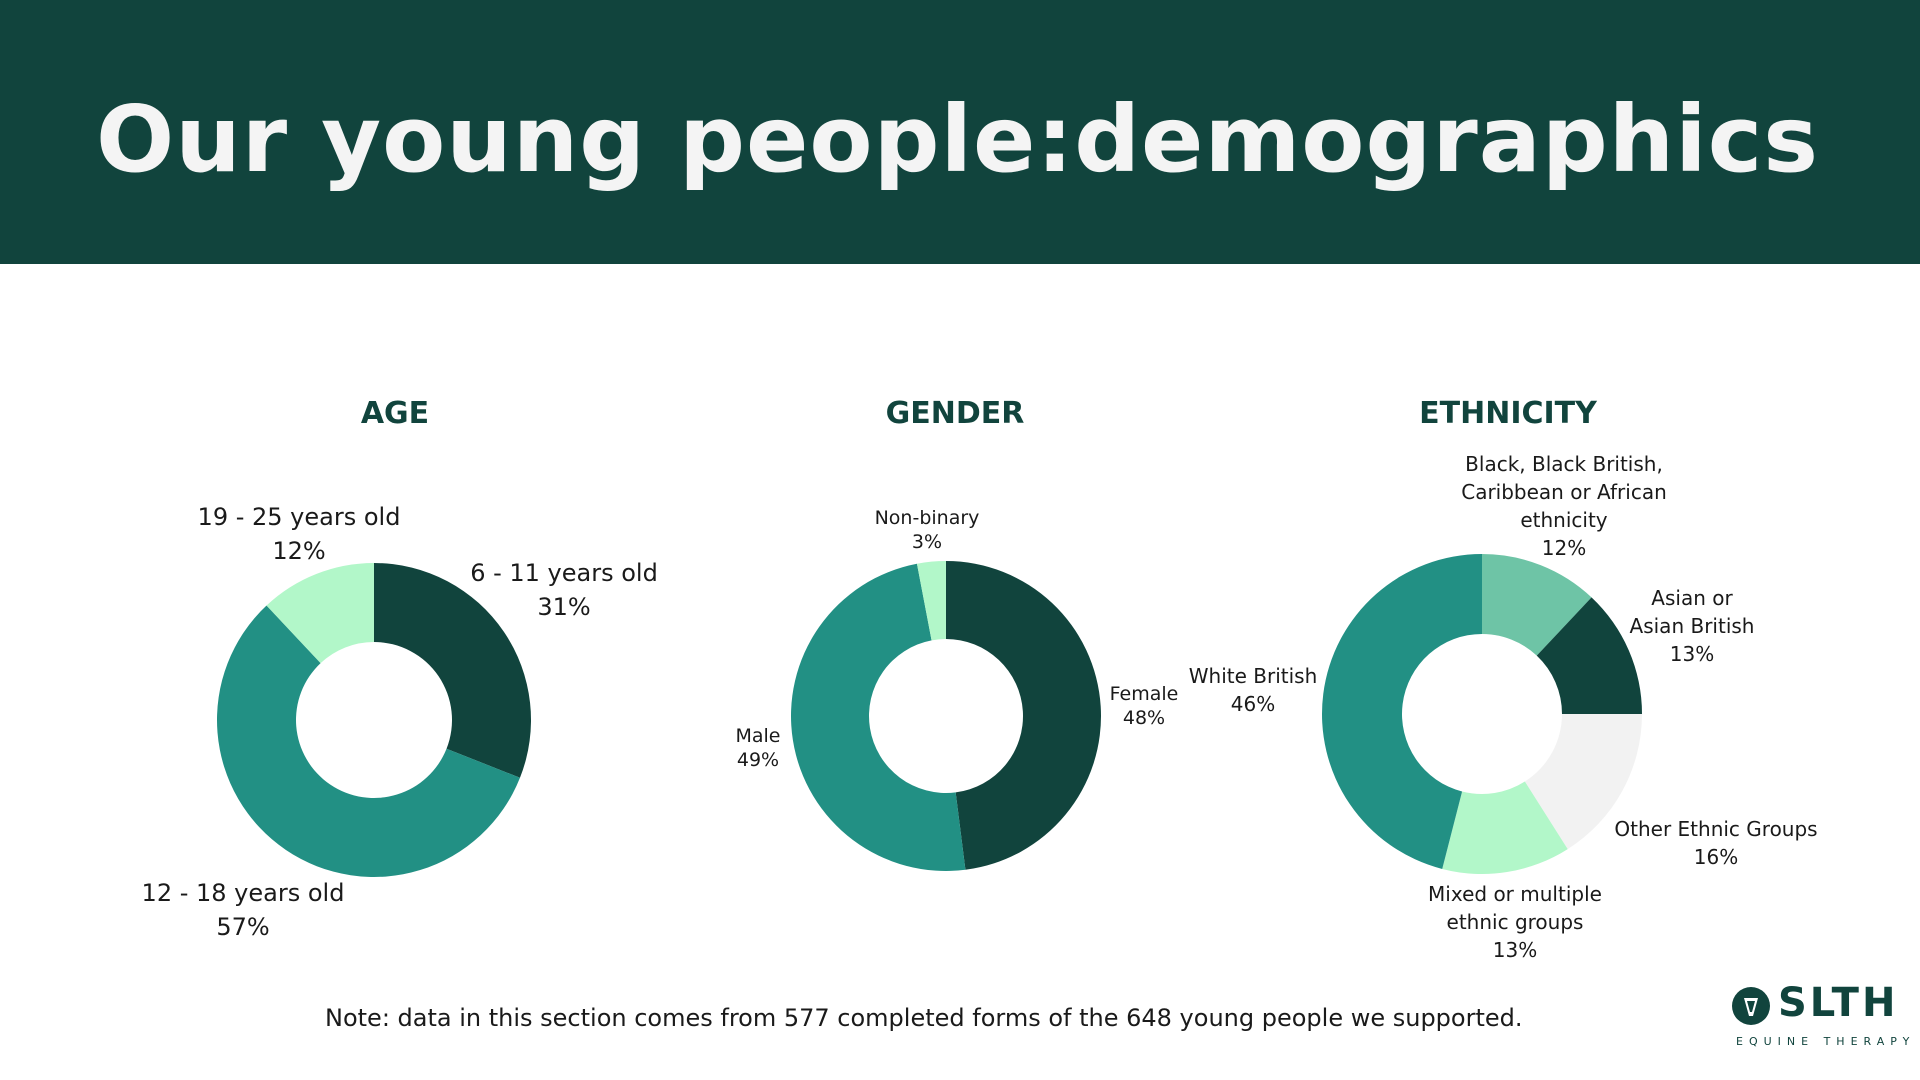 The width and height of the screenshot is (1920, 1080). Describe the element at coordinates (758, 748) in the screenshot. I see `gender-label-male: Male 49%` at that location.